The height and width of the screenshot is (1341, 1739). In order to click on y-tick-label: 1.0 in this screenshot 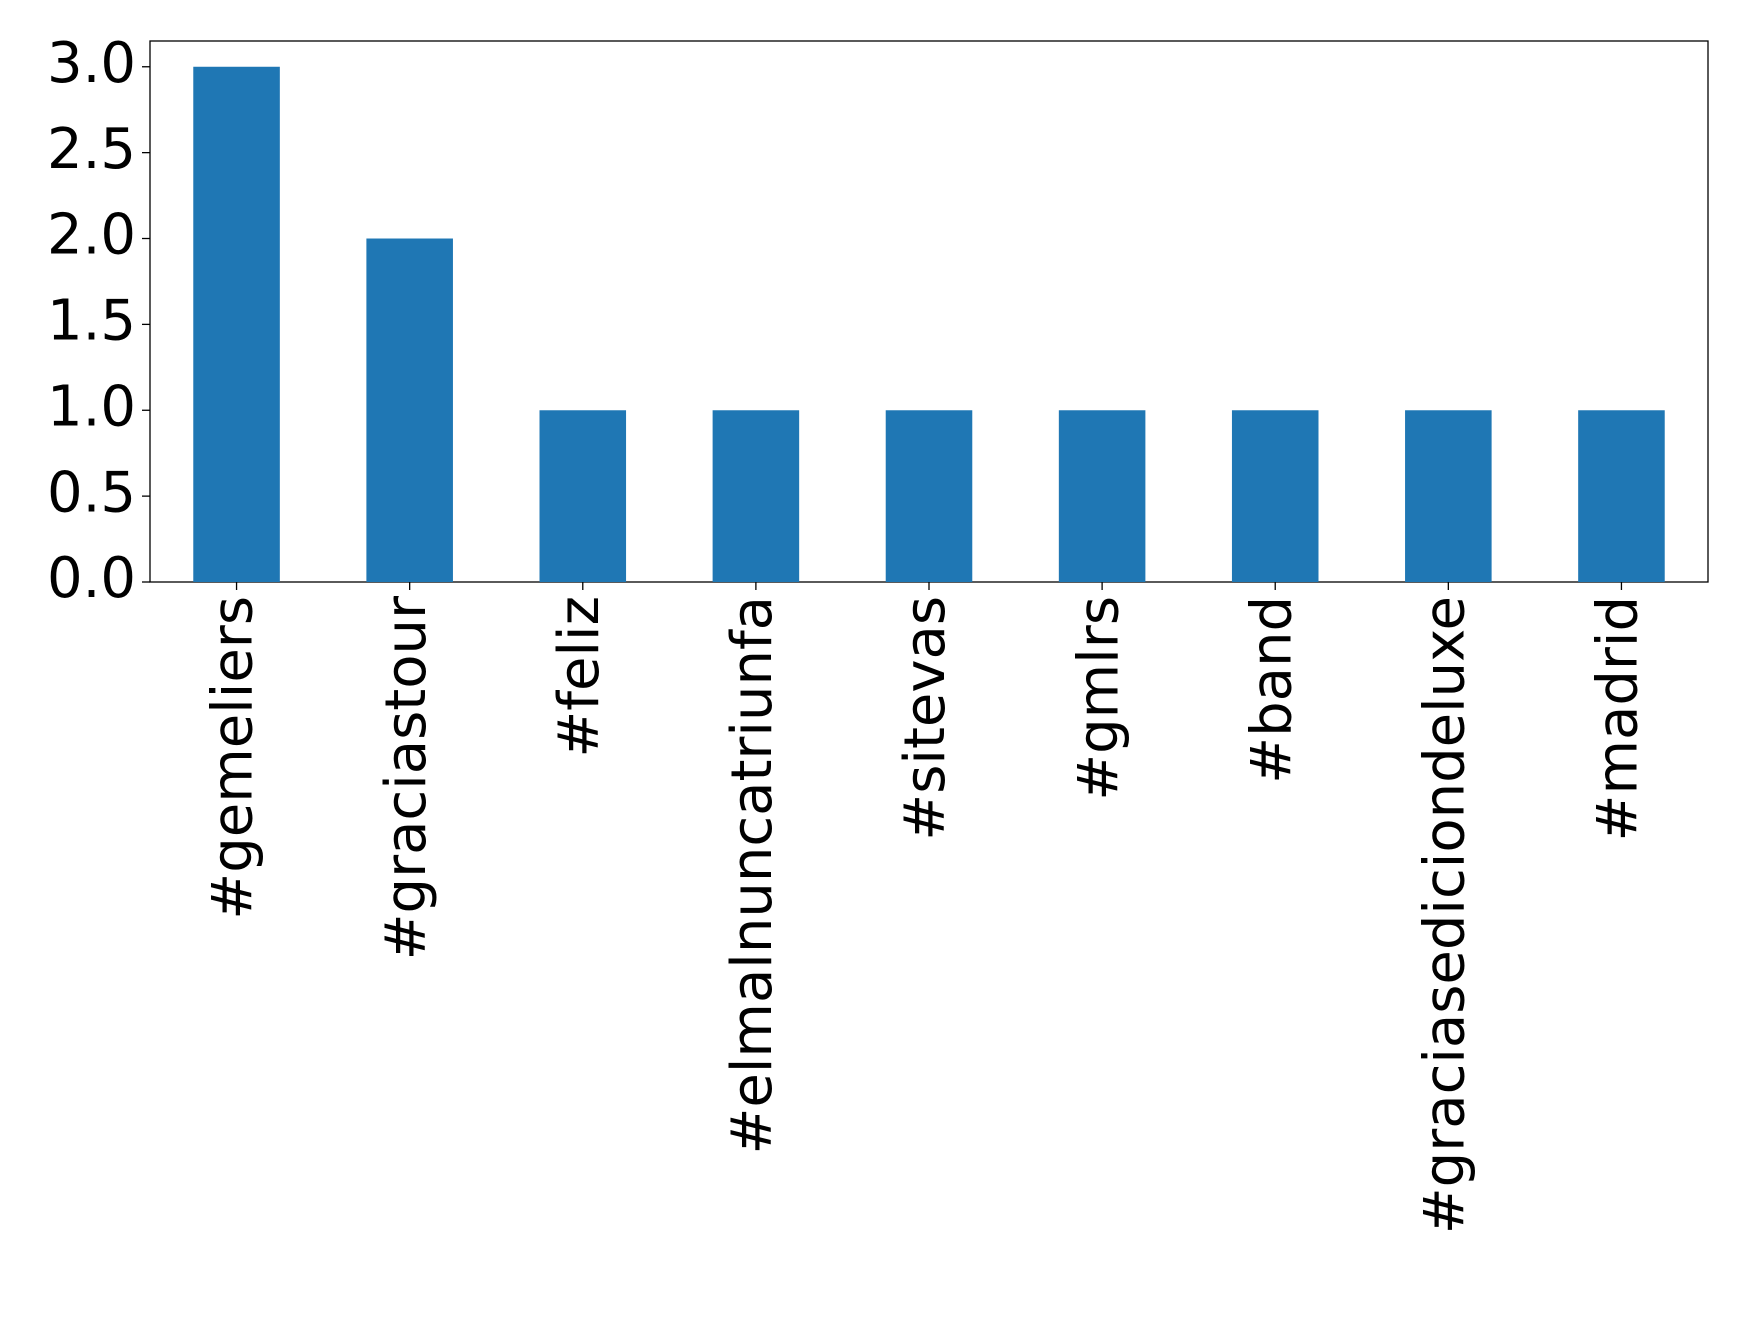, I will do `click(91, 406)`.